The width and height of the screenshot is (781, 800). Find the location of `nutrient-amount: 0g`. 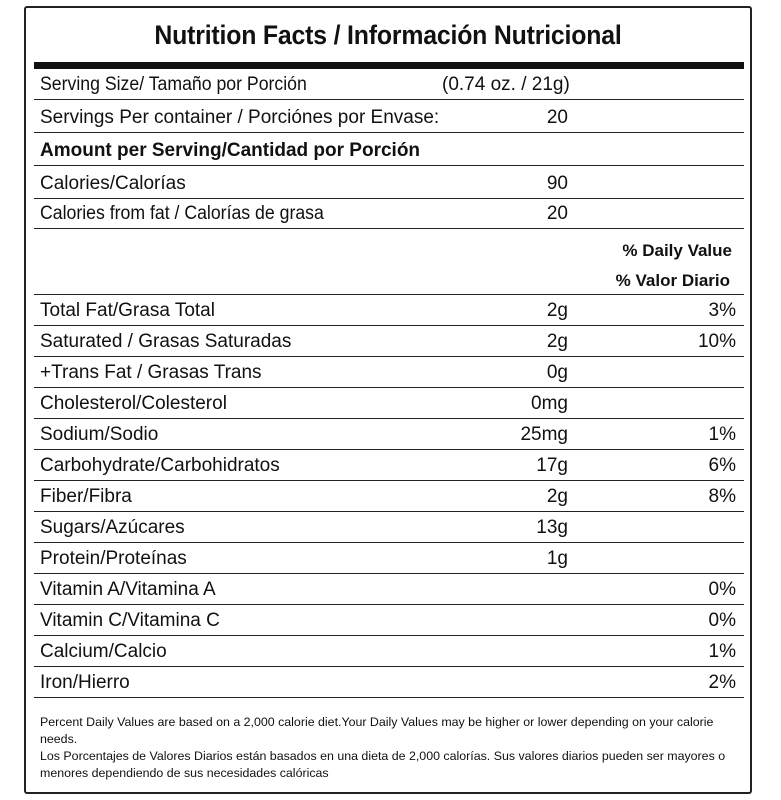

nutrient-amount: 0g is located at coordinates (557, 372).